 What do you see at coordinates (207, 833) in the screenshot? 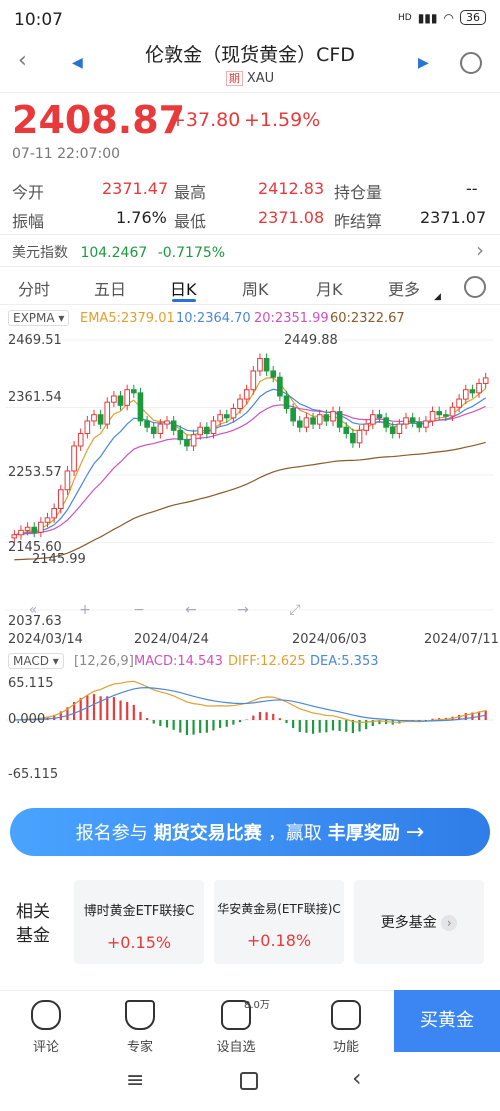
I see `banner-text-b: 期货交易比赛` at bounding box center [207, 833].